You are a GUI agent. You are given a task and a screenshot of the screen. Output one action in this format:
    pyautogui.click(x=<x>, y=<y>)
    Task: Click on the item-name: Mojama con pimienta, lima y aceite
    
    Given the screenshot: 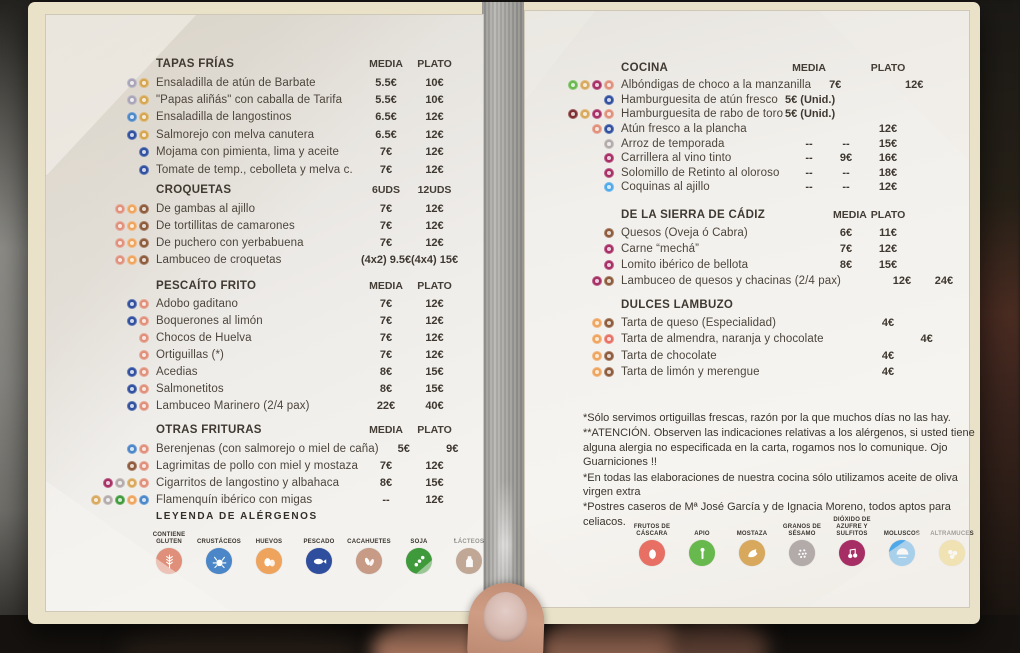 What is the action you would take?
    pyautogui.click(x=248, y=152)
    